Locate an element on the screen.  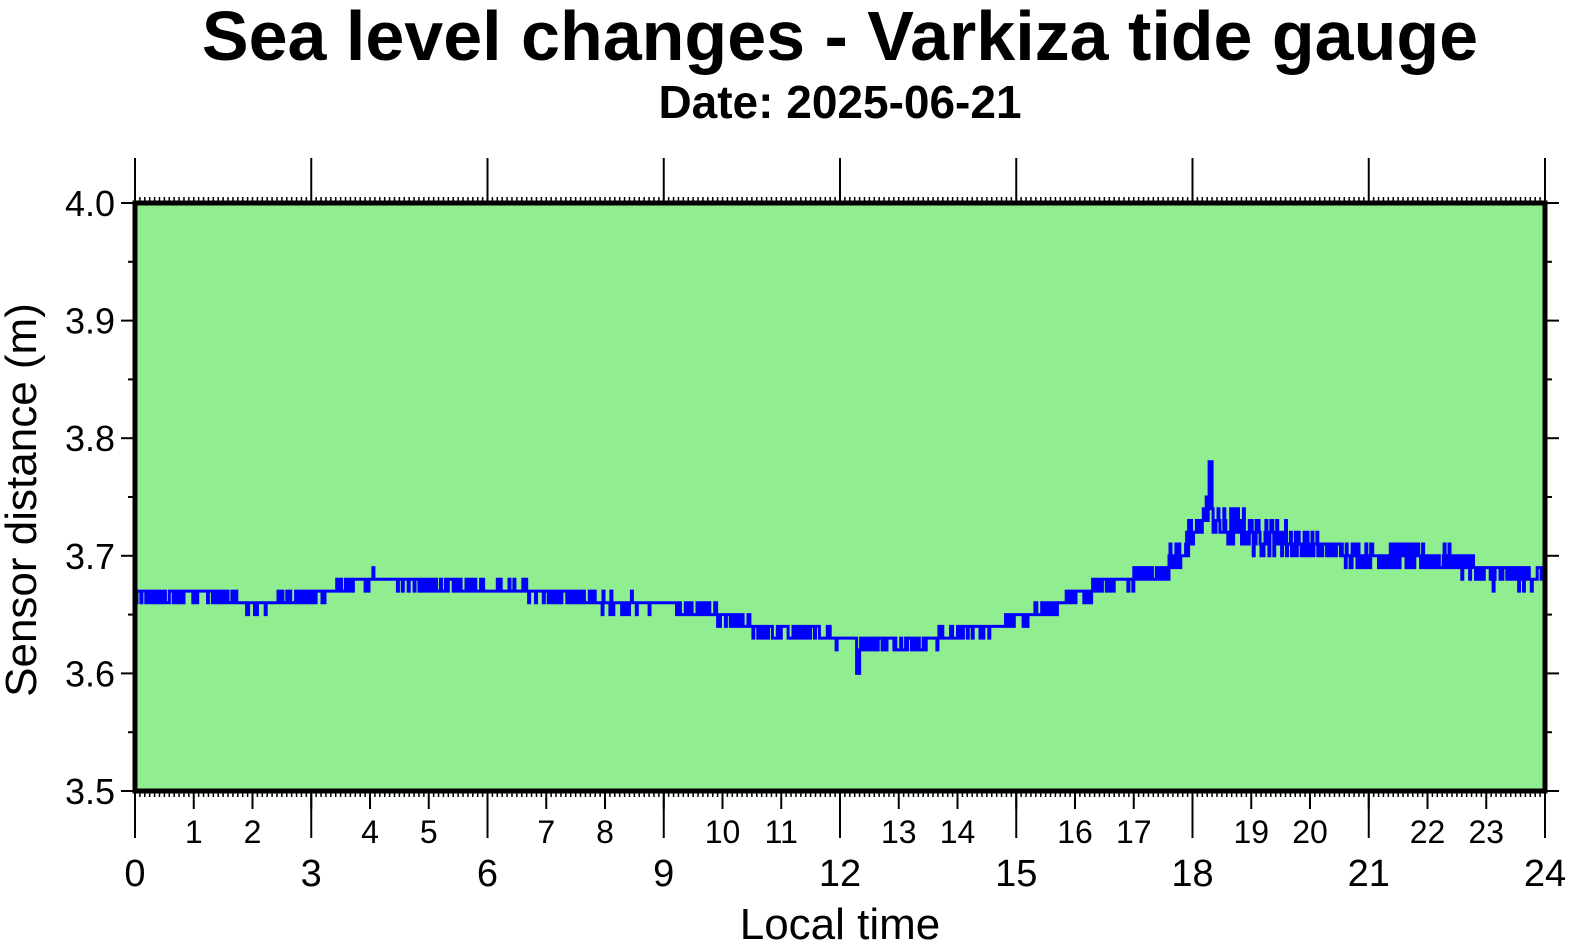
x-axis-label: Local time is located at coordinates (840, 924).